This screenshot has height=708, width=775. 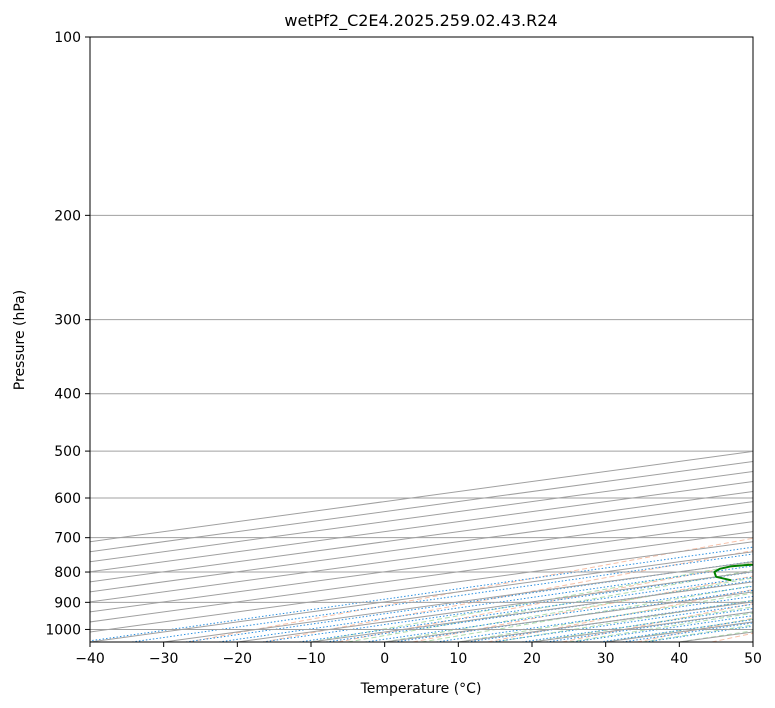 What do you see at coordinates (458, 659) in the screenshot?
I see `x-tick-label: 10` at bounding box center [458, 659].